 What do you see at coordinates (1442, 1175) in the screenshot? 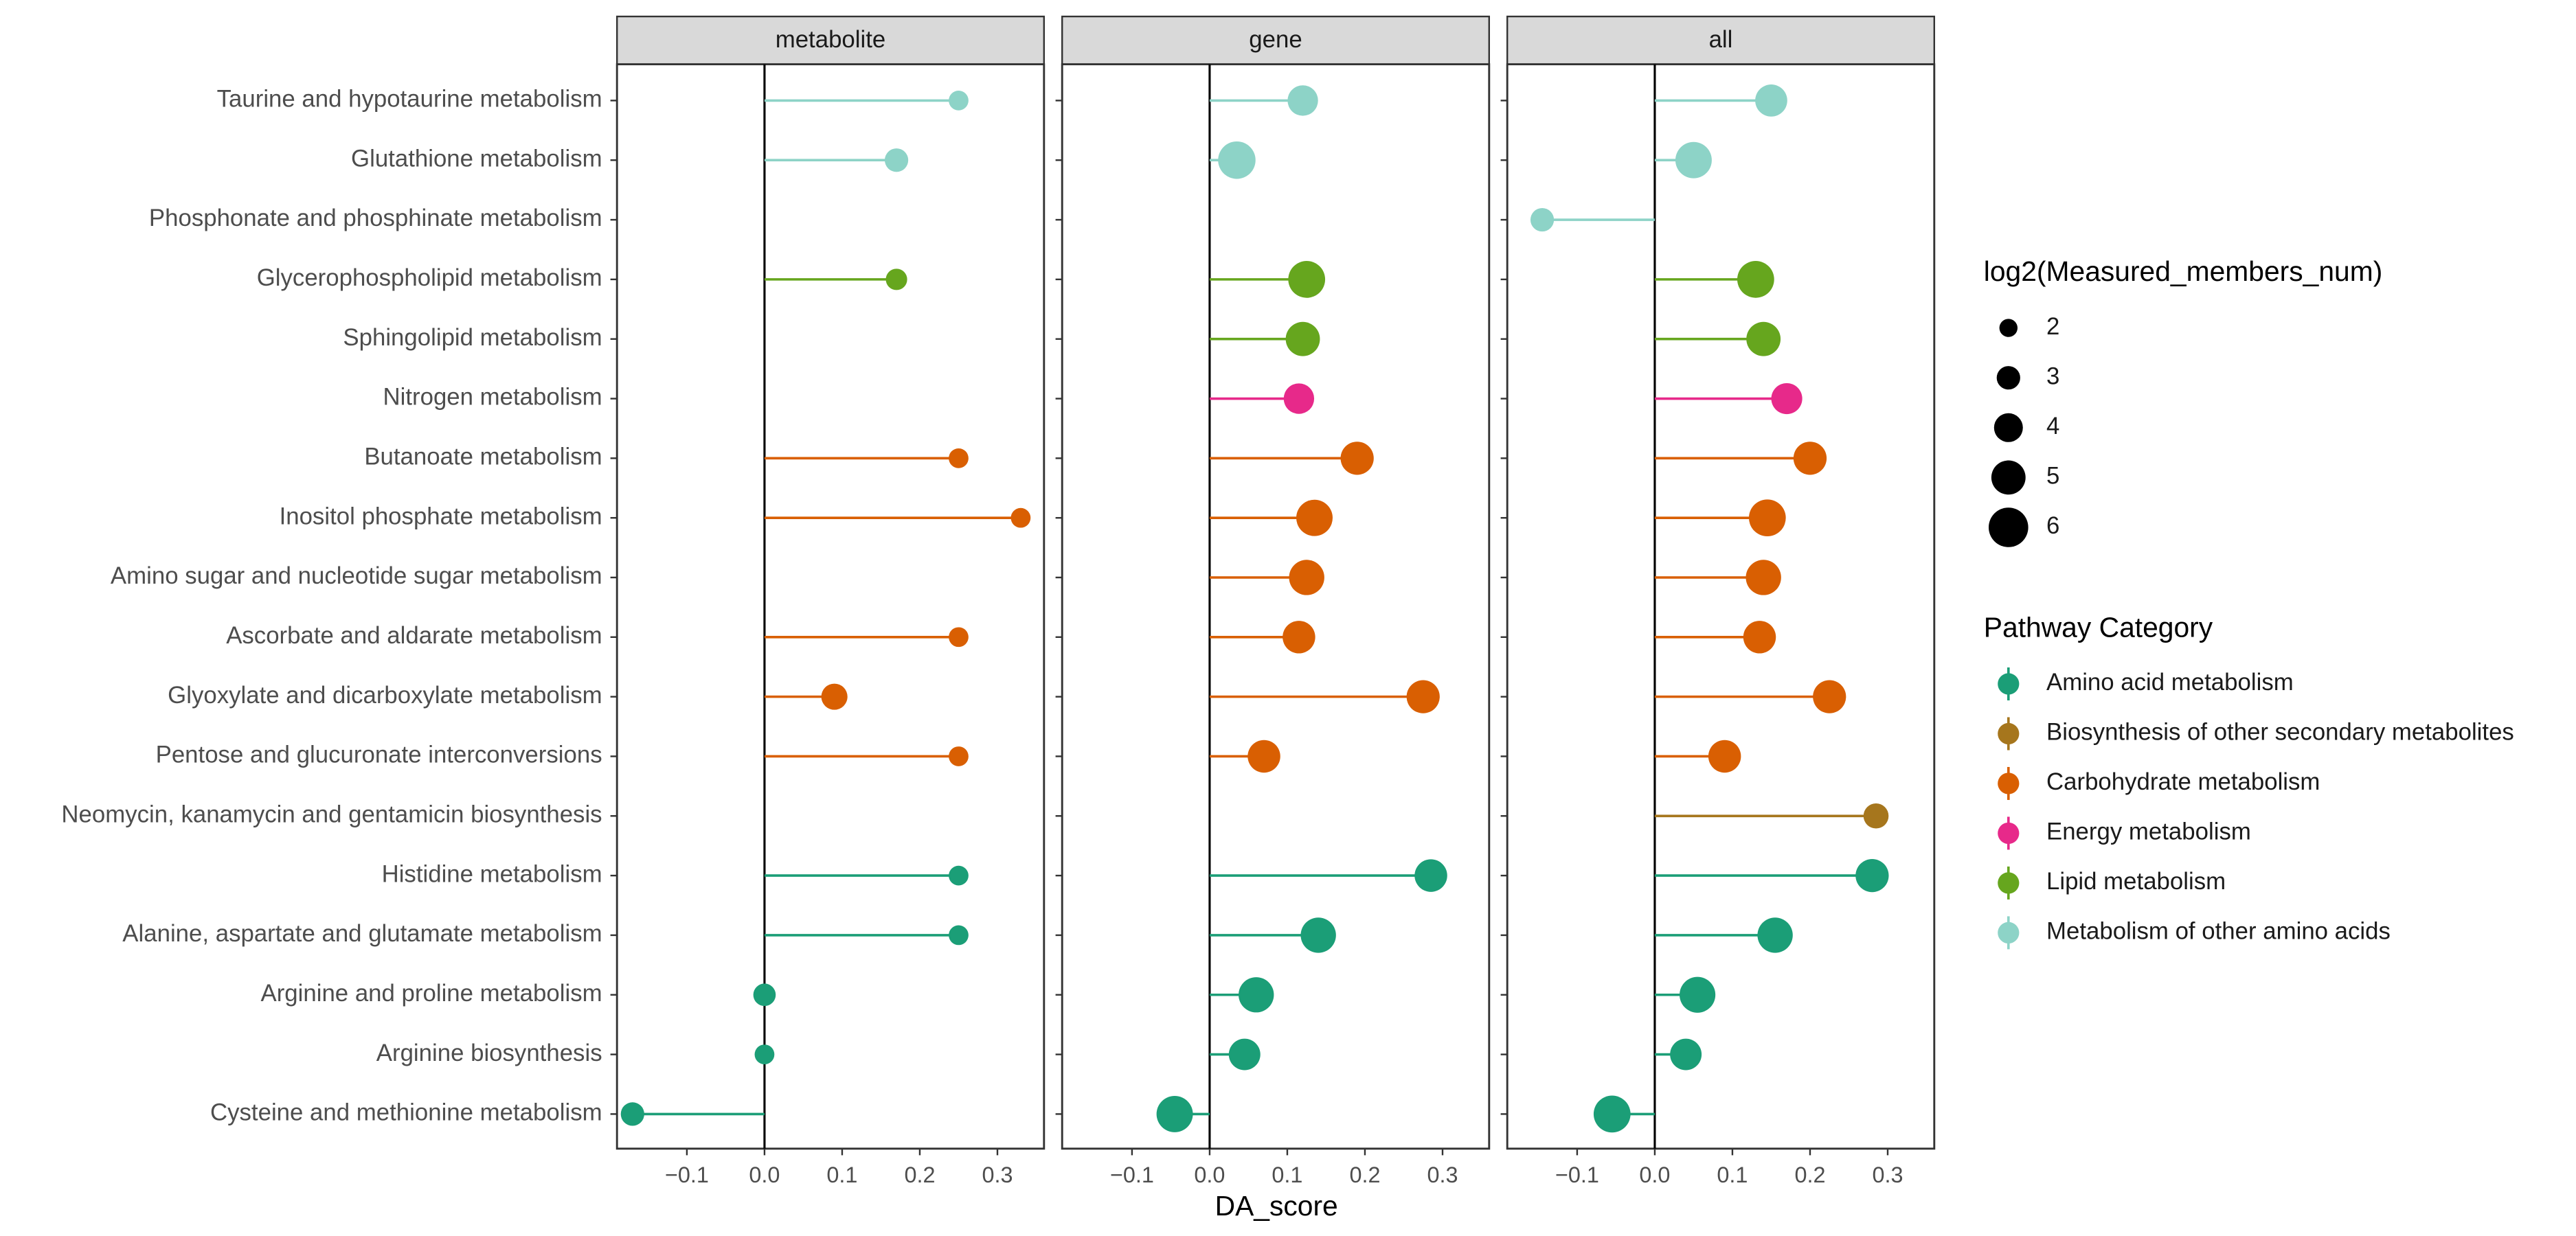
I see `x-tick-label: 0.3` at bounding box center [1442, 1175].